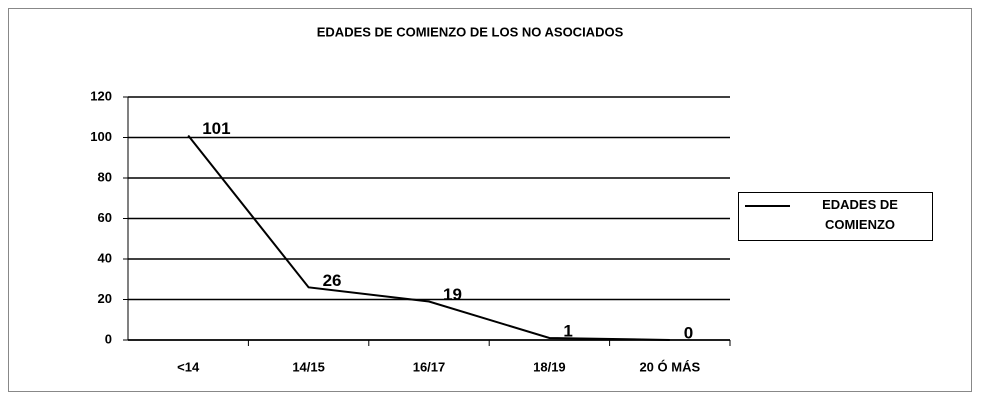  What do you see at coordinates (101, 136) in the screenshot?
I see `y-tick-label: 100` at bounding box center [101, 136].